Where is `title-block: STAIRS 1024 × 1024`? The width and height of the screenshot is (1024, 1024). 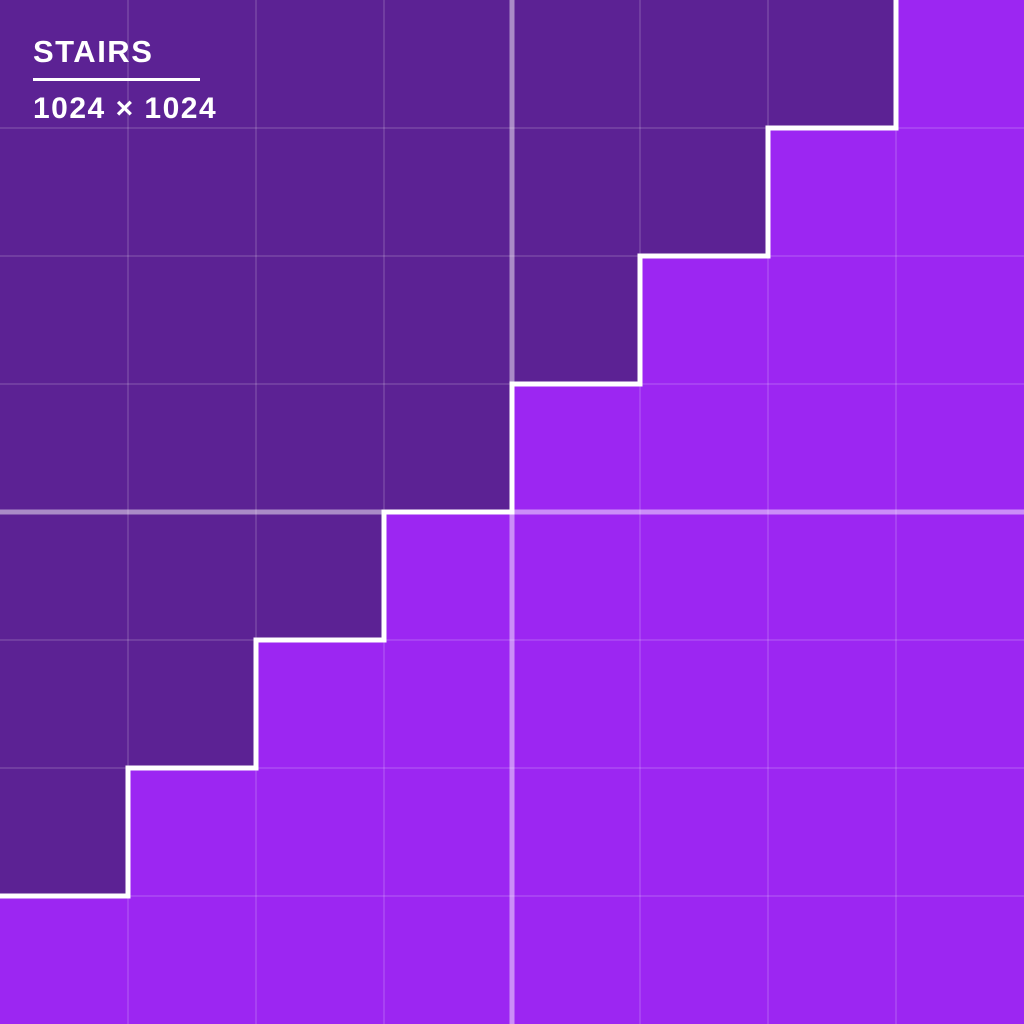 title-block: STAIRS 1024 × 1024 is located at coordinates (125, 80).